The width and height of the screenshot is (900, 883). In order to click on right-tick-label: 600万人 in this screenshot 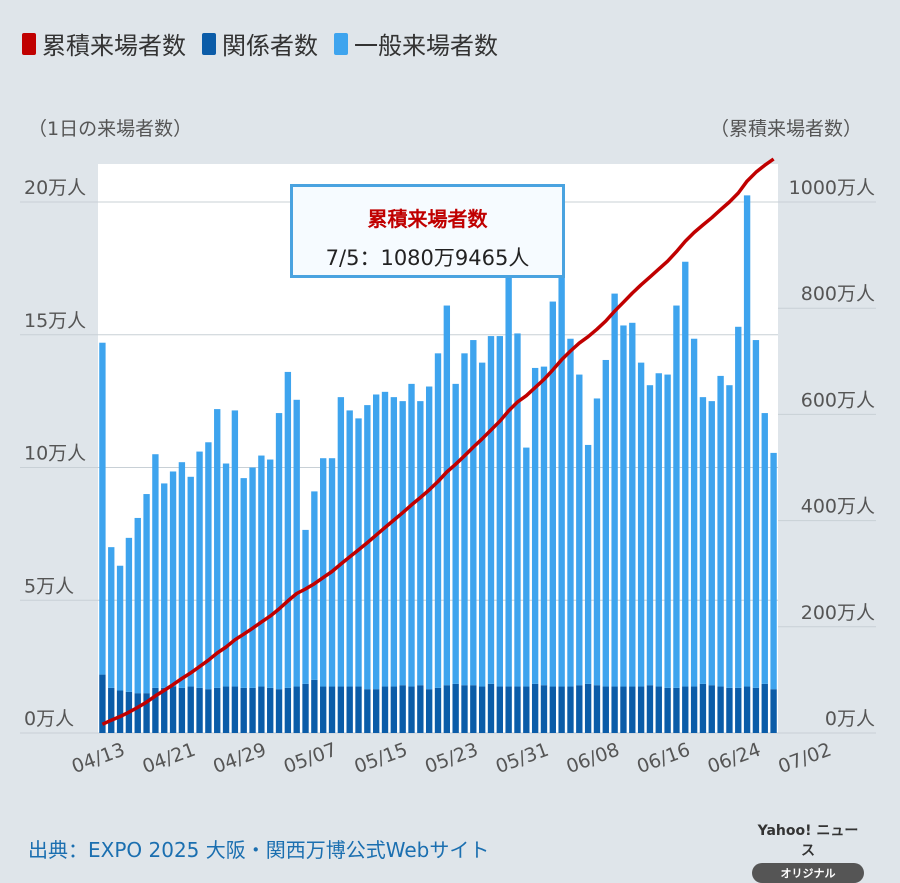, I will do `click(838, 400)`.